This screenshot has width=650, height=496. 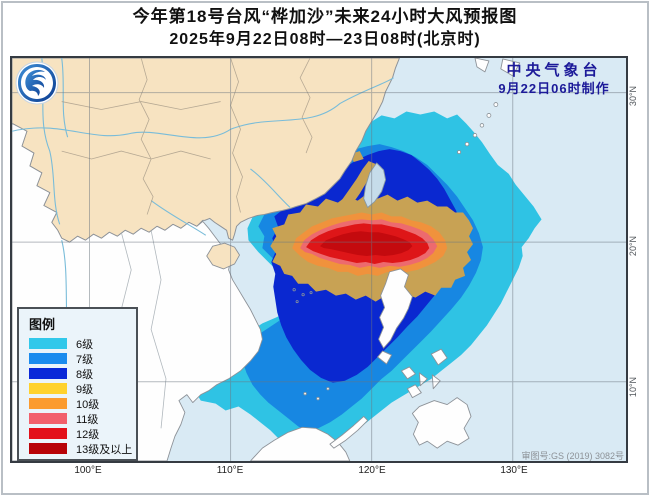 I want to click on lon-label-120e: 120°E, so click(x=372, y=470).